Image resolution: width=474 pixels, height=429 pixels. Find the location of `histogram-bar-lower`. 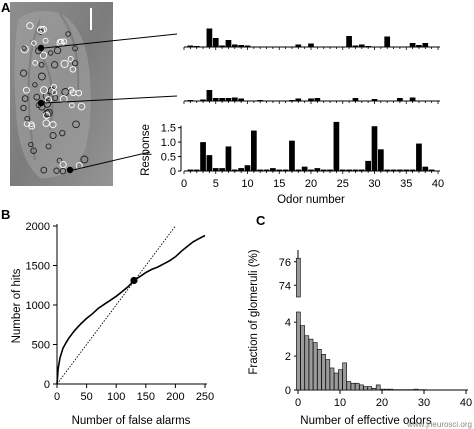

histogram-bar-lower is located at coordinates (298, 351).